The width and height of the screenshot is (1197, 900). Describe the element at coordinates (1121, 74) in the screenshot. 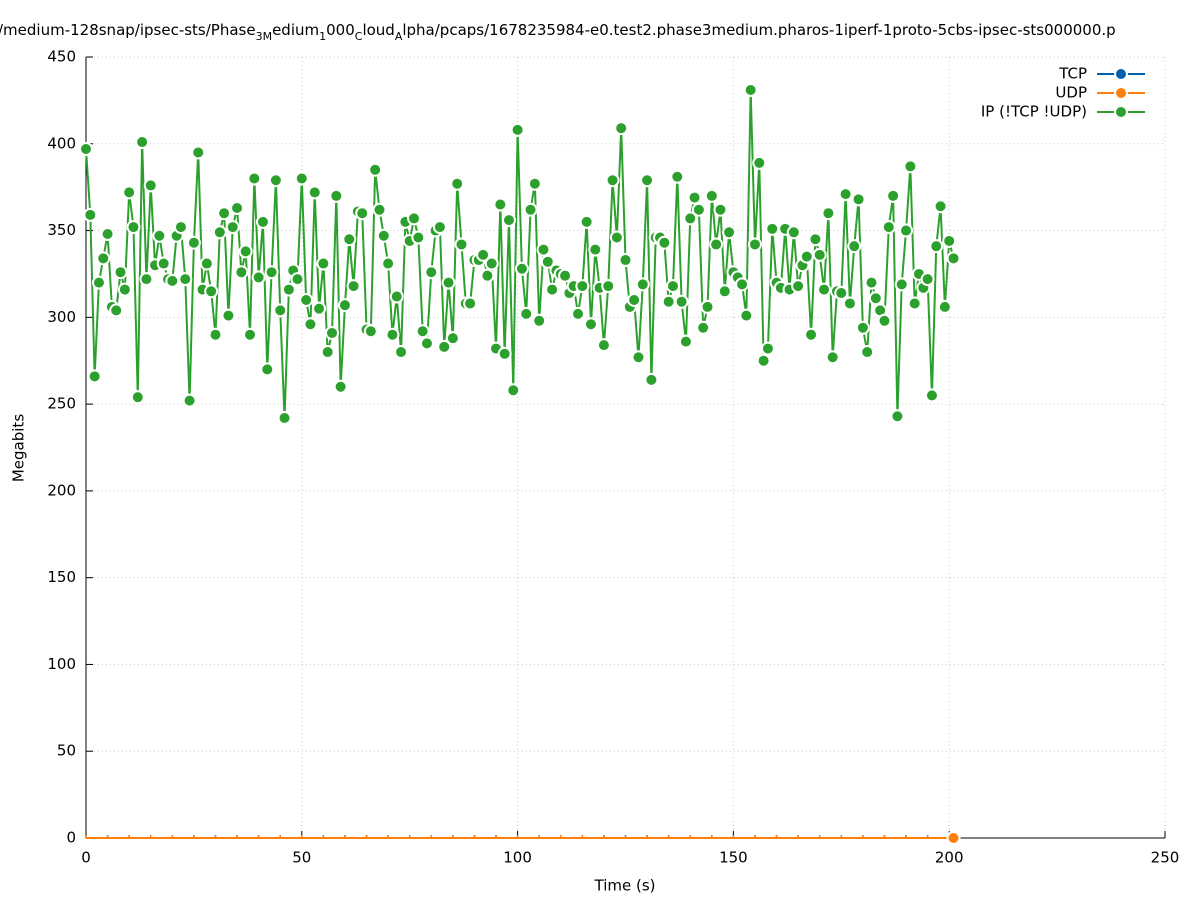

I see `legend-marker` at that location.